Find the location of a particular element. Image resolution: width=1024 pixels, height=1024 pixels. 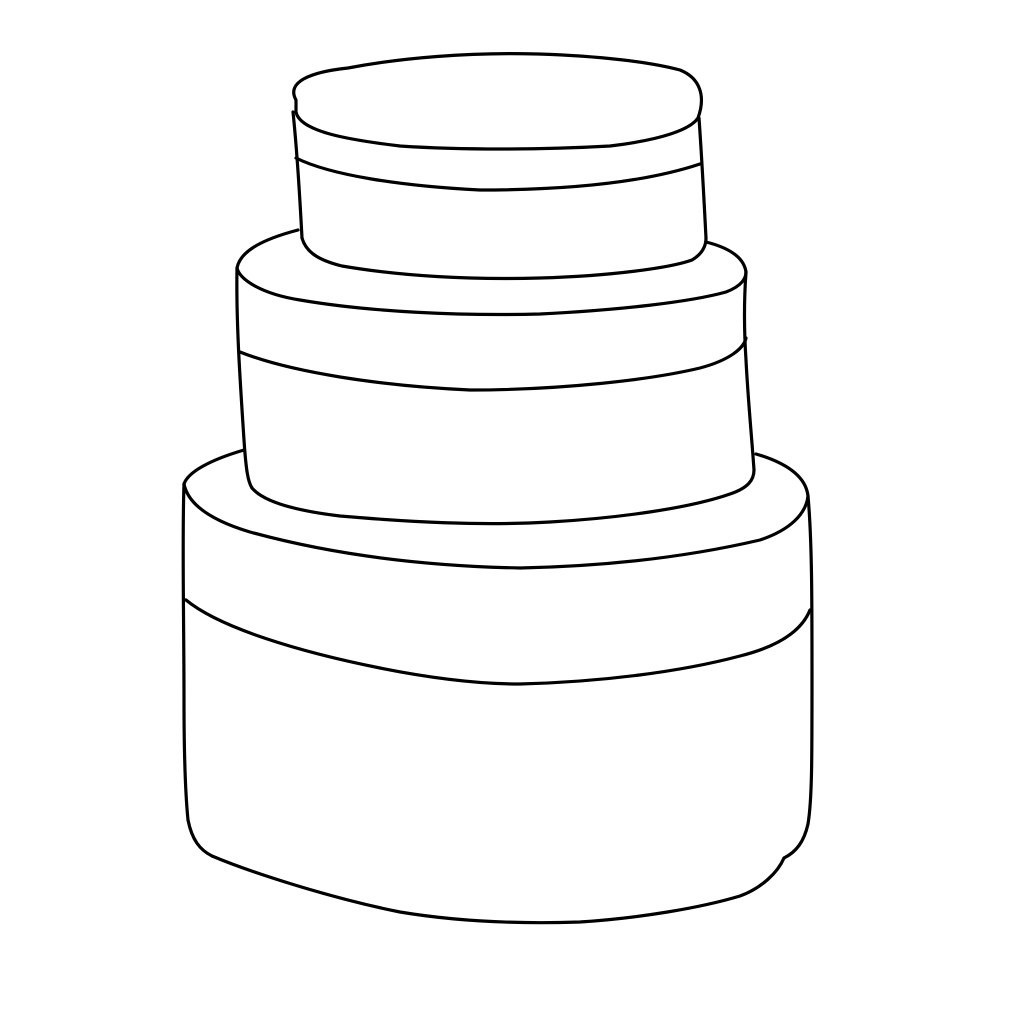

bottom-tier-base-curve is located at coordinates (498, 889).